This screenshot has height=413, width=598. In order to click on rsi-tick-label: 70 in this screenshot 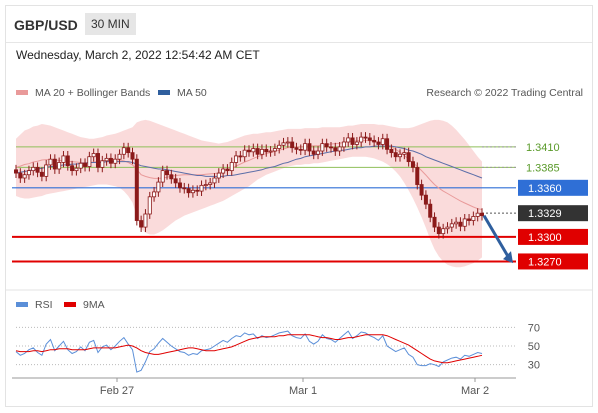, I will do `click(534, 328)`.